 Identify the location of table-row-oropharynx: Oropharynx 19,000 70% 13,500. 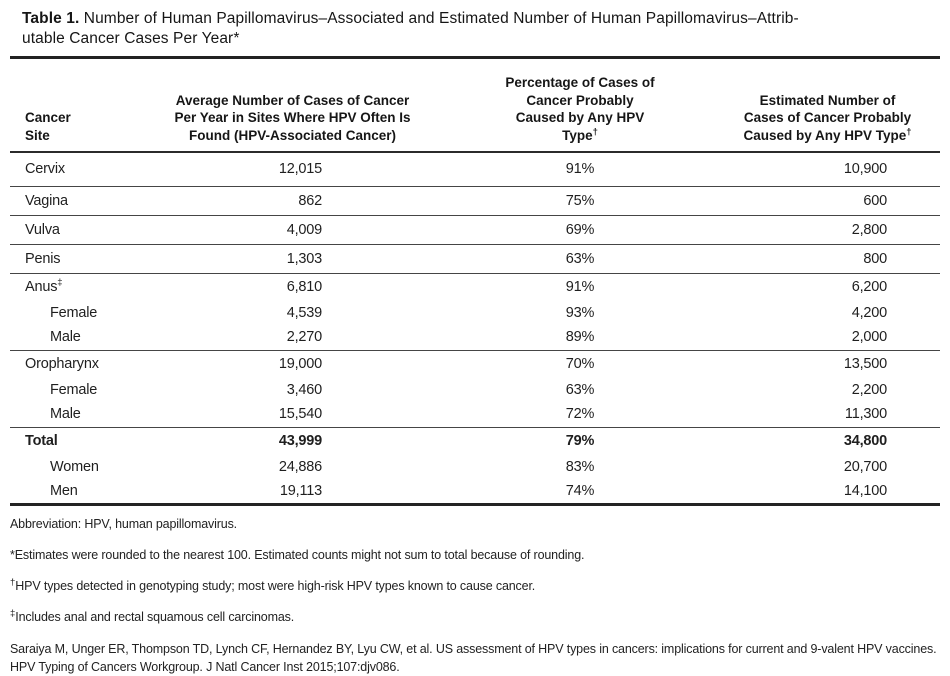
(456, 363).